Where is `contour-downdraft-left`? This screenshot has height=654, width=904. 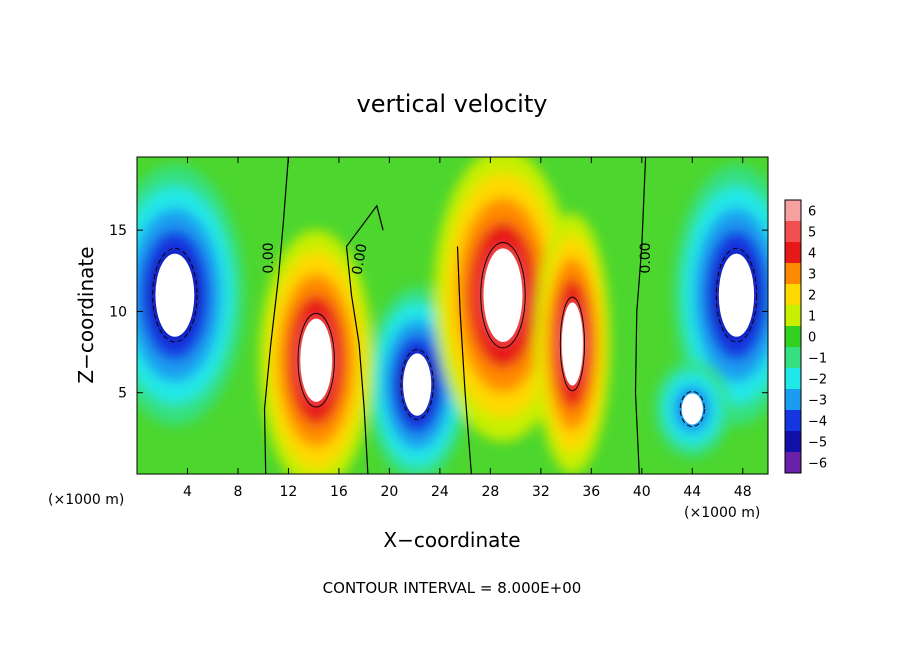
contour-downdraft-left is located at coordinates (175, 295).